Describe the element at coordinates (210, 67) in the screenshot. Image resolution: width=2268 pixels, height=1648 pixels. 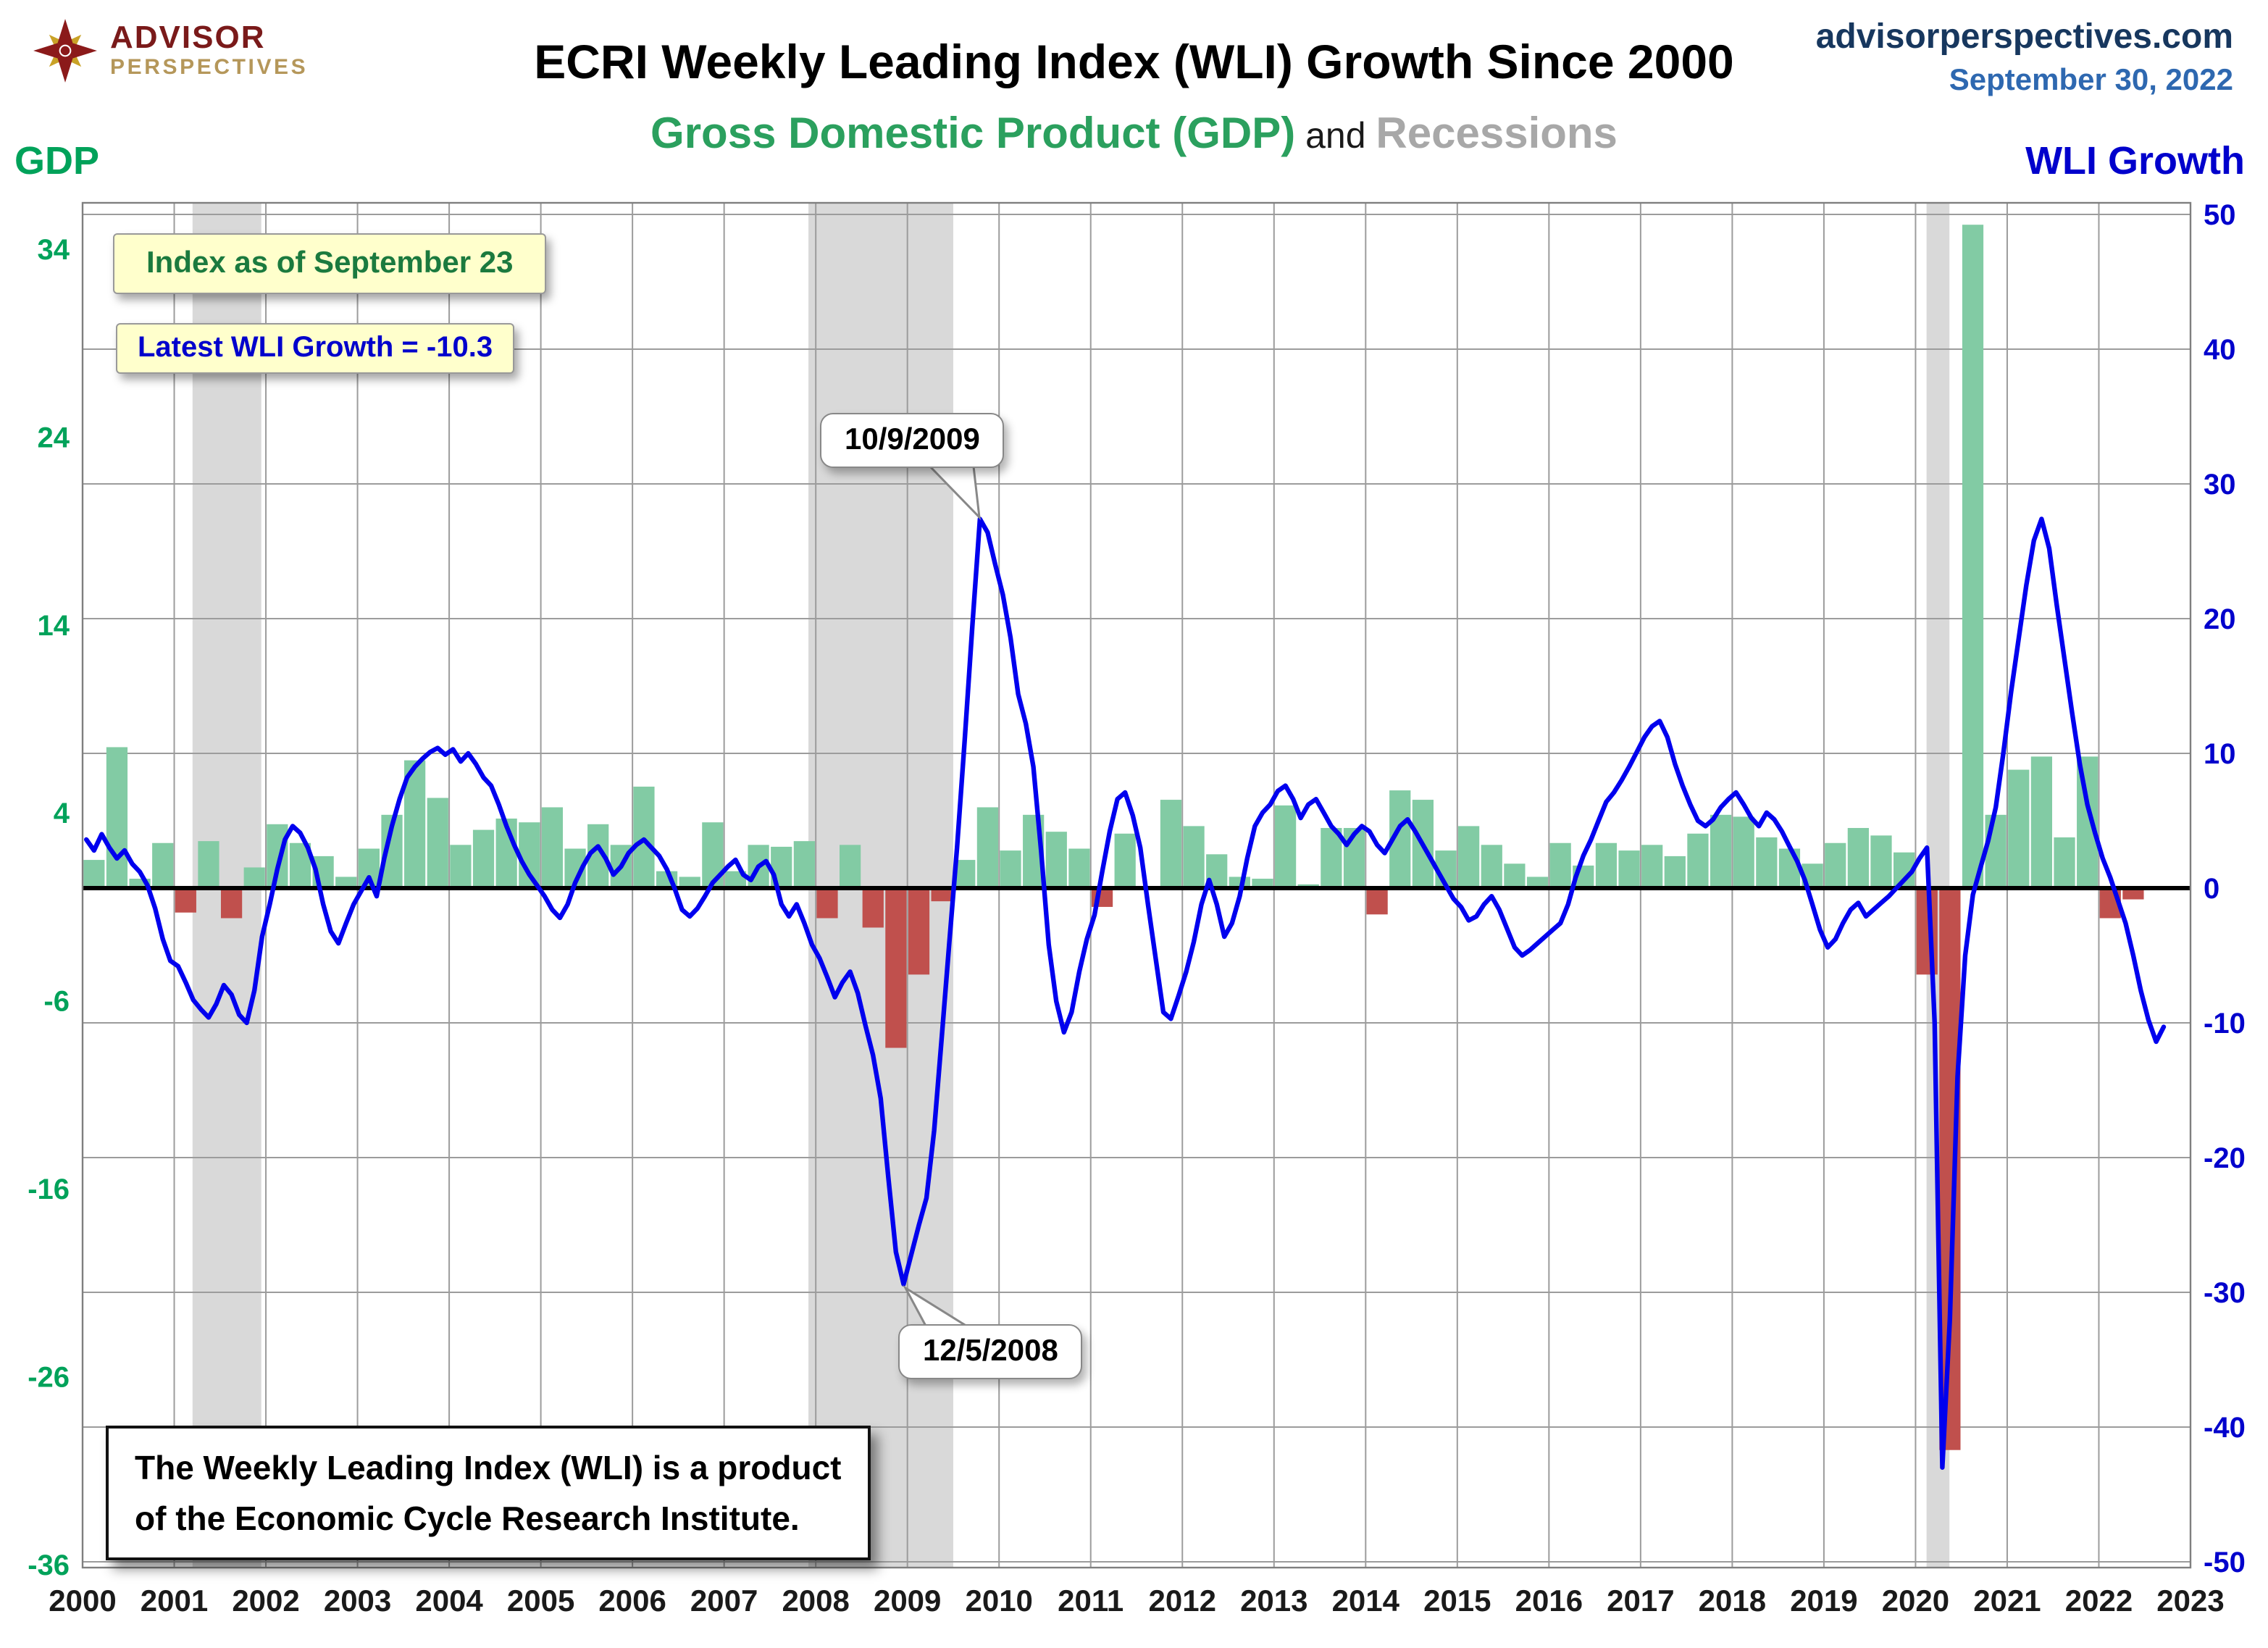
I see `logo-perspectives-text: PERSPECTIVES` at that location.